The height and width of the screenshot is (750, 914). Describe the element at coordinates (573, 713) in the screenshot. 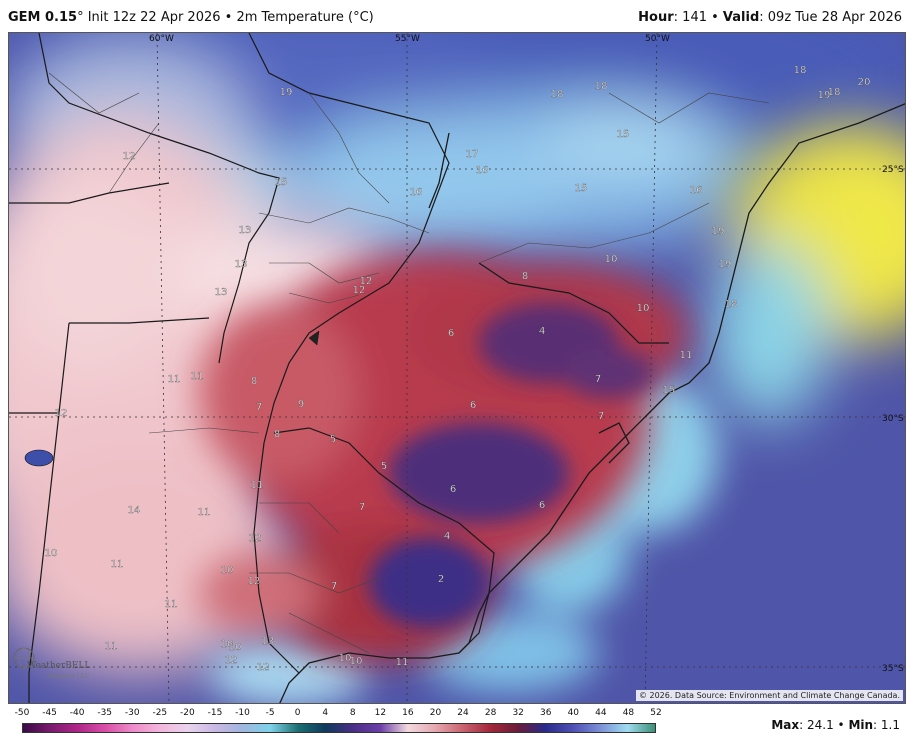

I see `colorbar-tick-label: 40` at that location.